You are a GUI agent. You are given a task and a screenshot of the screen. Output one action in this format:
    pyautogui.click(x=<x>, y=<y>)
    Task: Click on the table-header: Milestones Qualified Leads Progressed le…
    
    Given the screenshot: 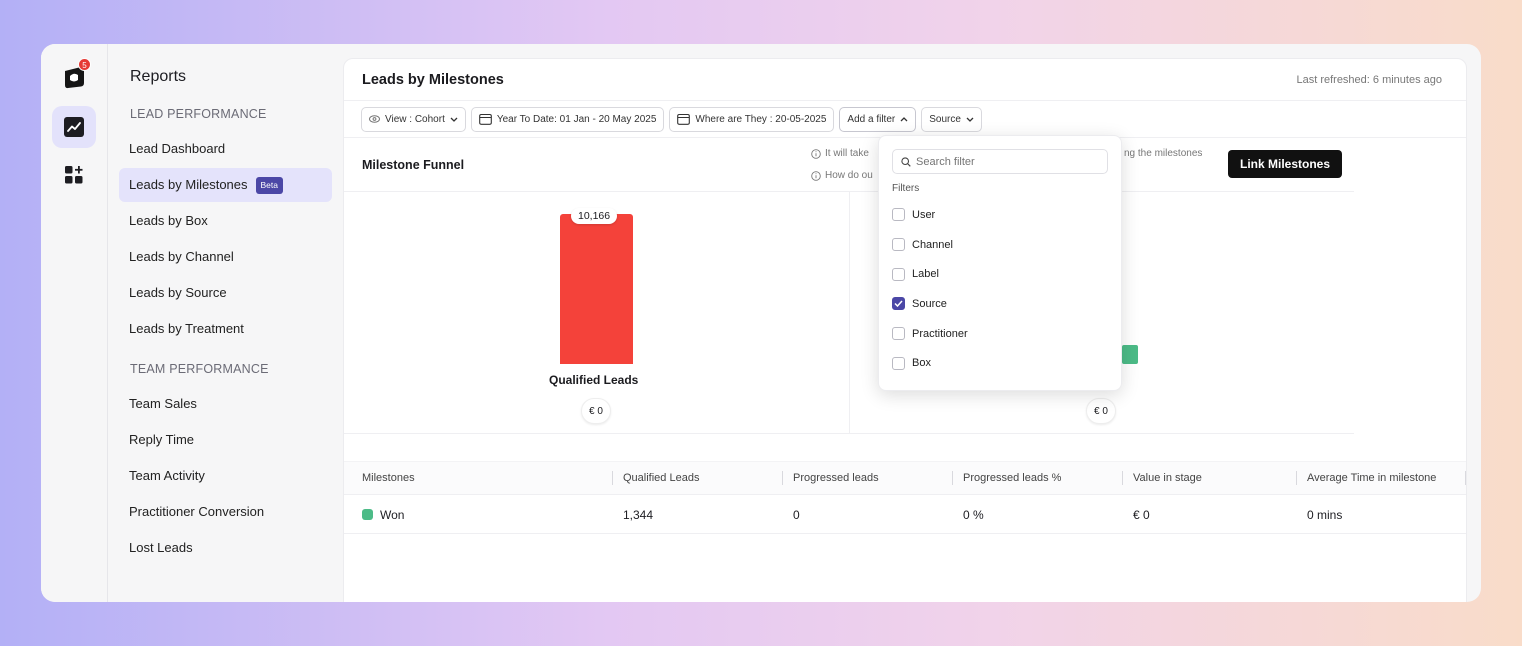 What is the action you would take?
    pyautogui.click(x=905, y=478)
    